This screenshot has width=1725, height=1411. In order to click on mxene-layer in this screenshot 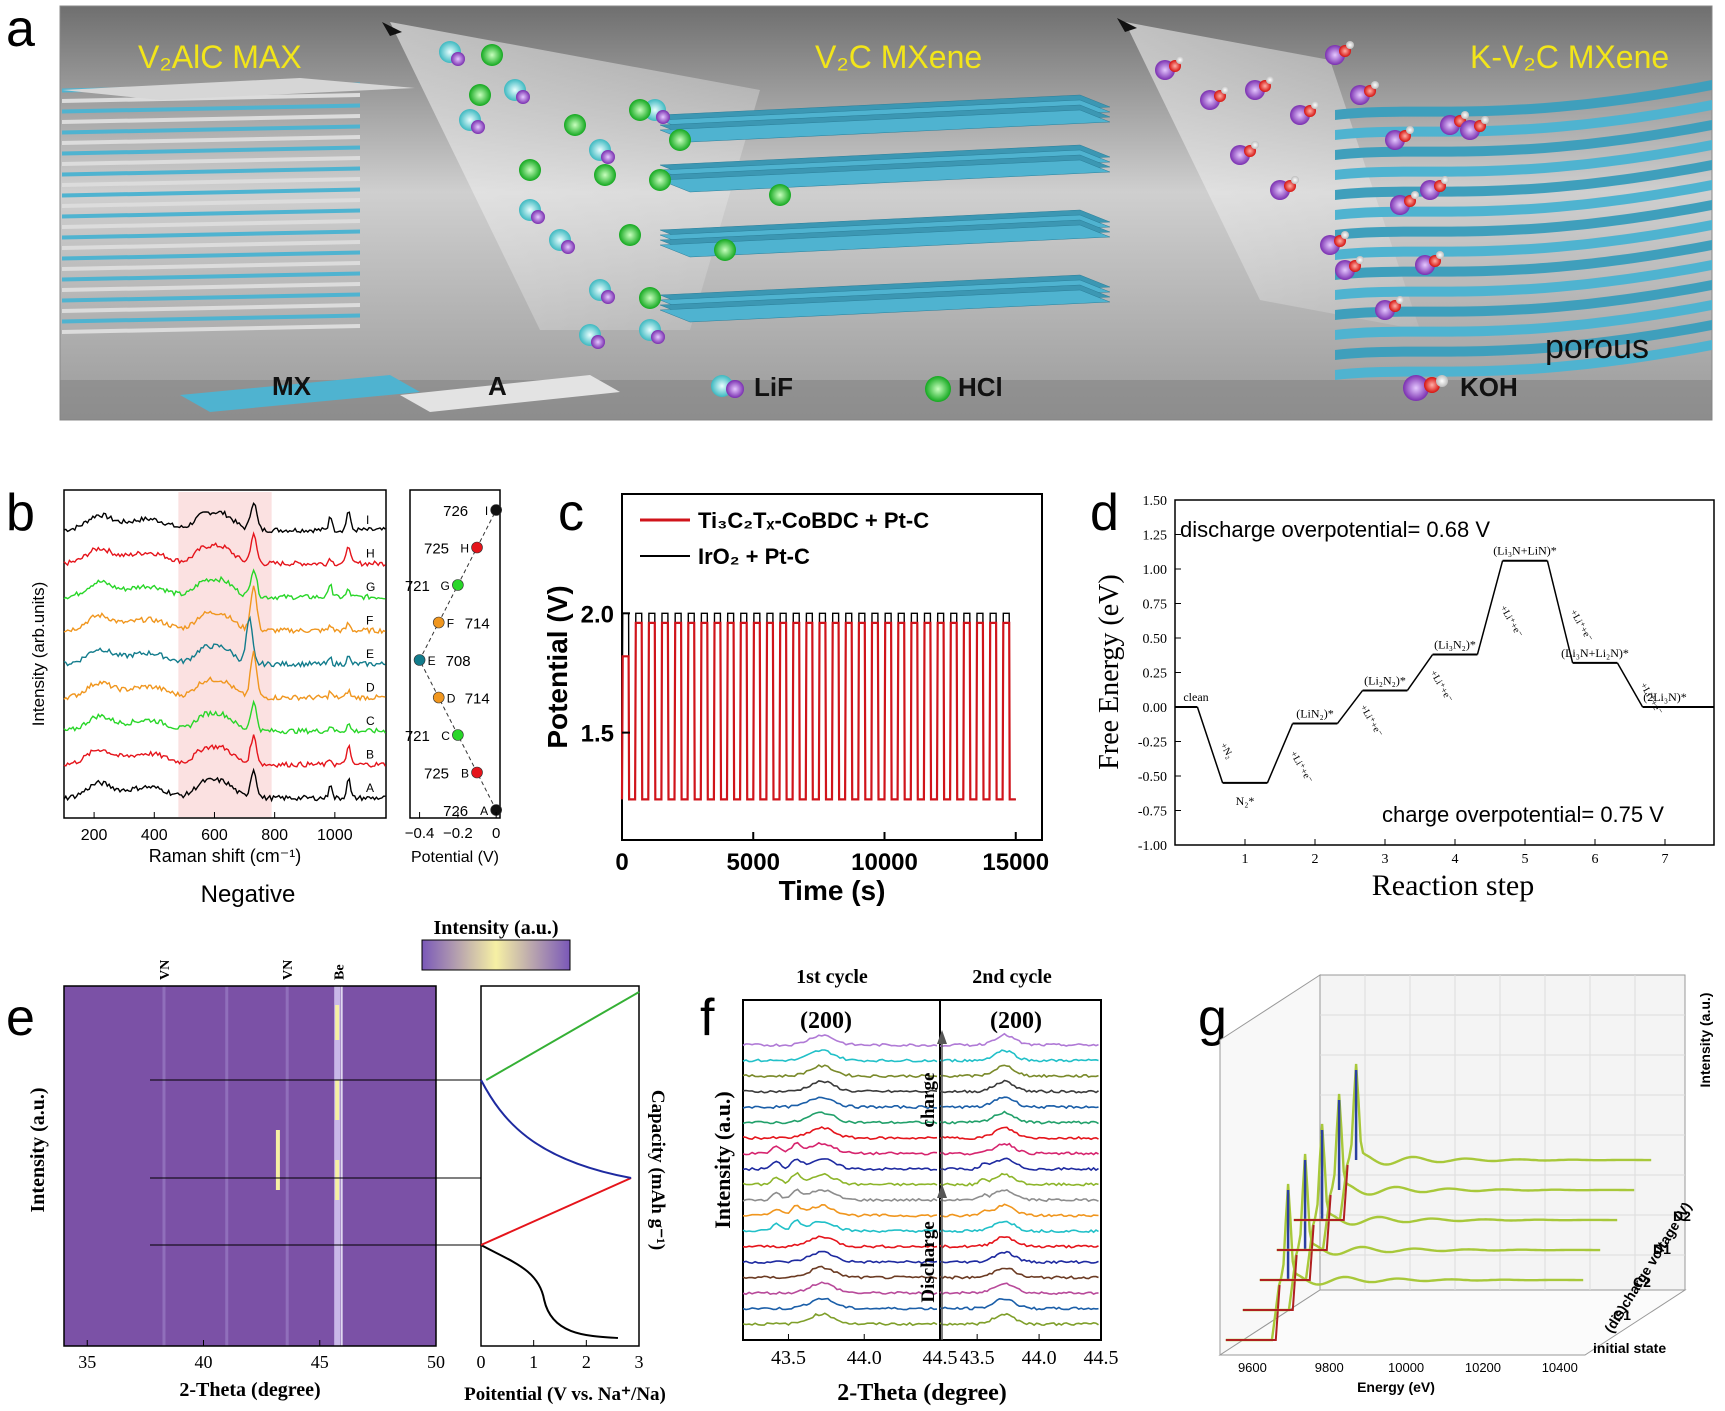, I will do `click(885, 306)`.